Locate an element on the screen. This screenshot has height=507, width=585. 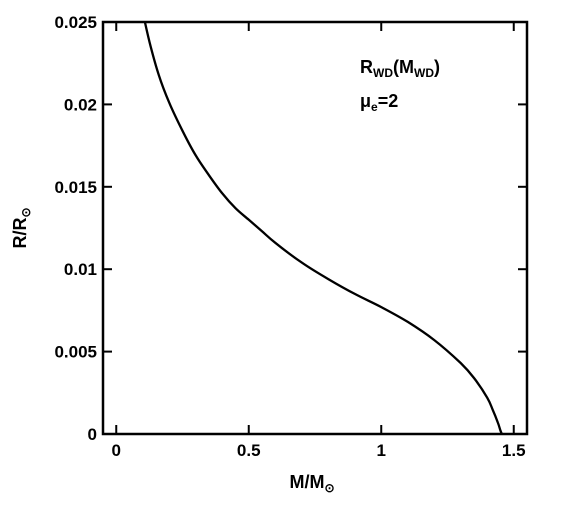
annotation-m-sub: WD is located at coordinates (424, 73).